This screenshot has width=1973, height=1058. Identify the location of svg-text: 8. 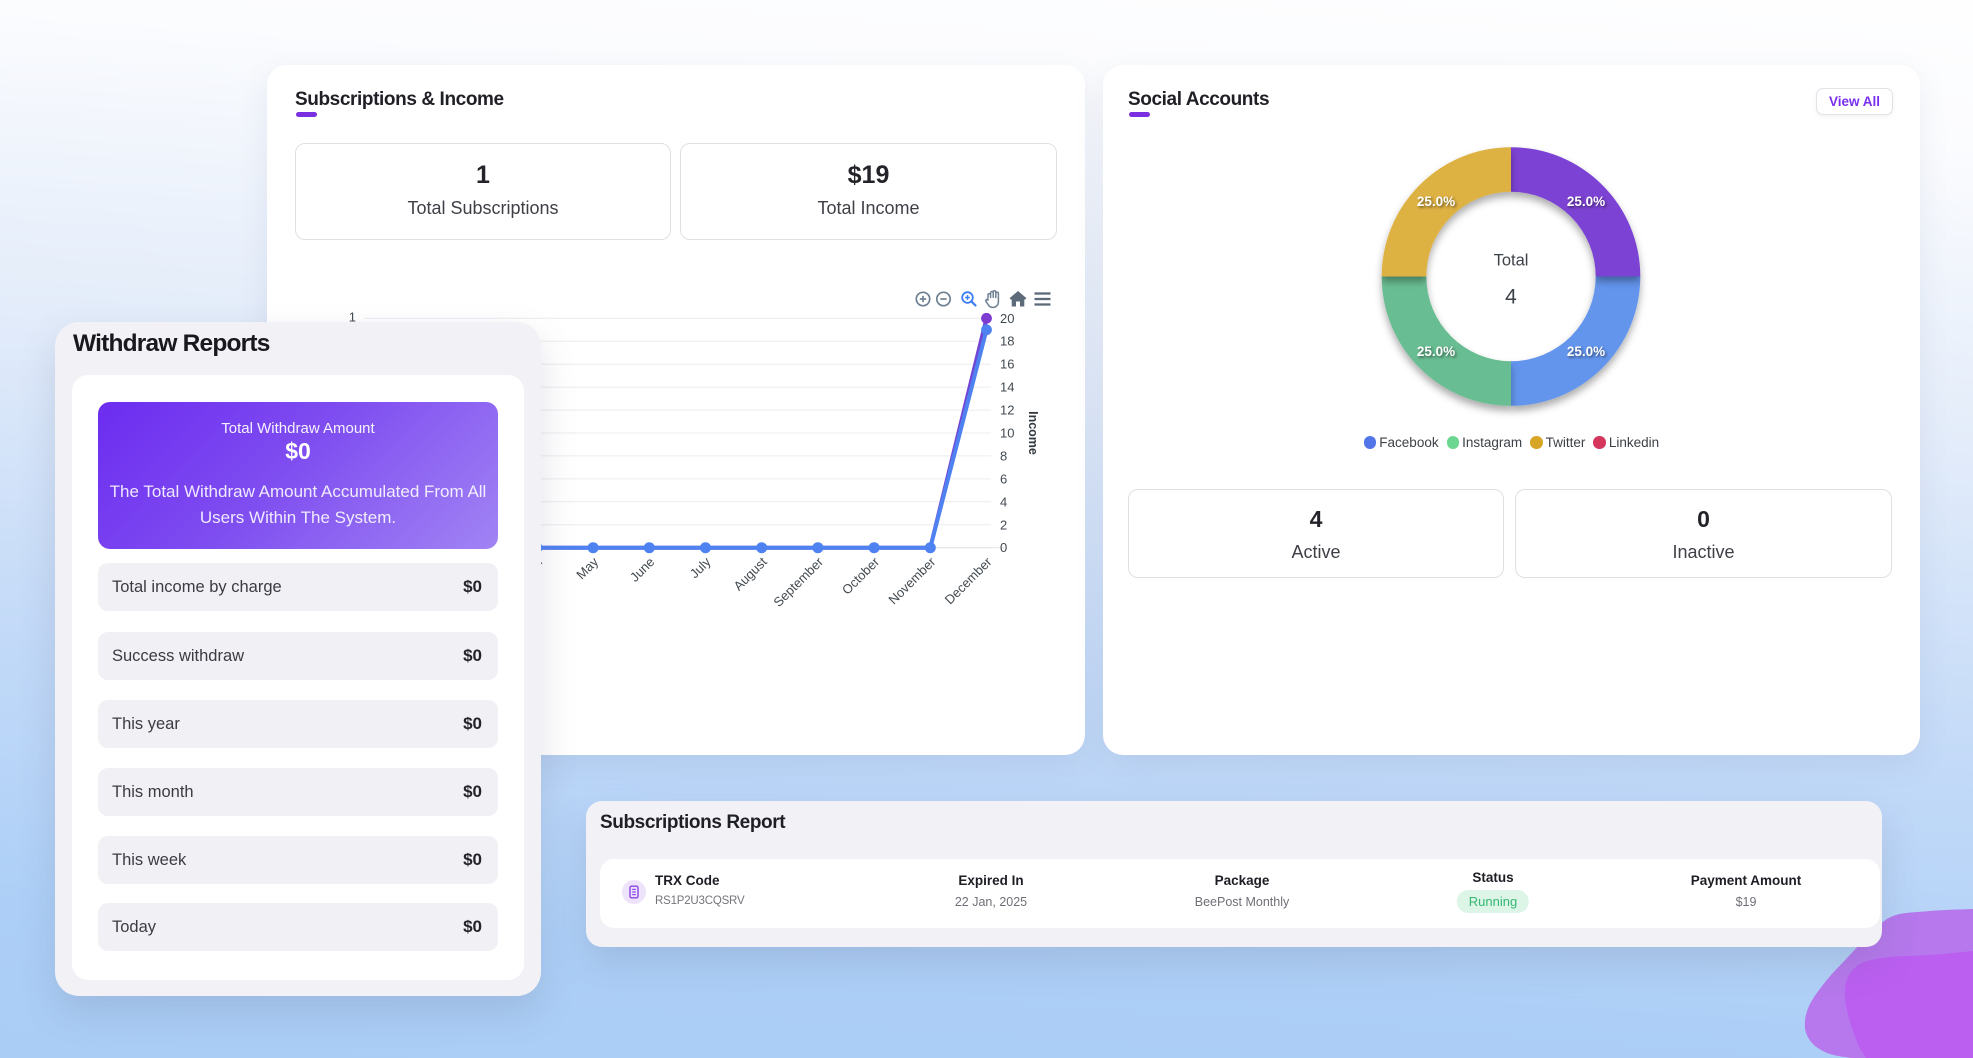
(1003, 455).